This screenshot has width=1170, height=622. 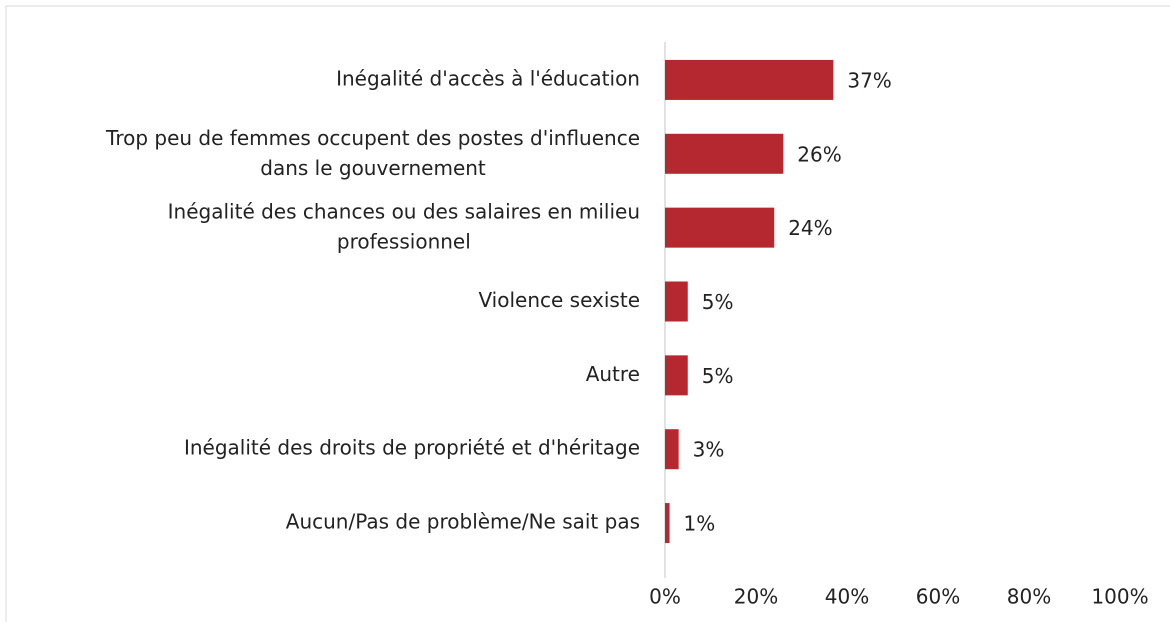 What do you see at coordinates (847, 597) in the screenshot?
I see `x-tick-label: 40%` at bounding box center [847, 597].